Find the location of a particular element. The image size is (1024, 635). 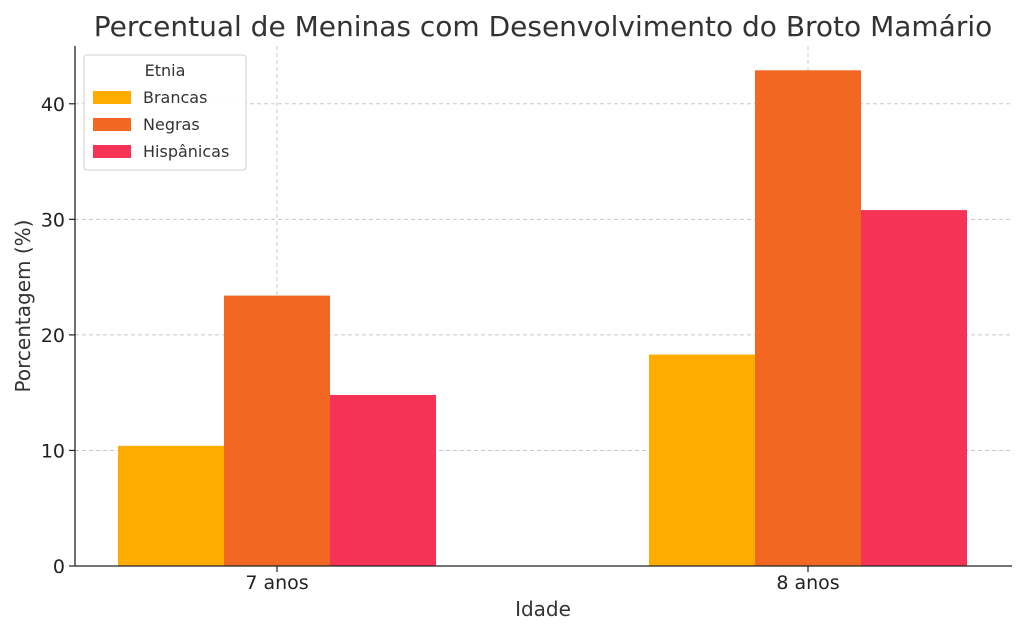

legend-label: Negras is located at coordinates (171, 124).